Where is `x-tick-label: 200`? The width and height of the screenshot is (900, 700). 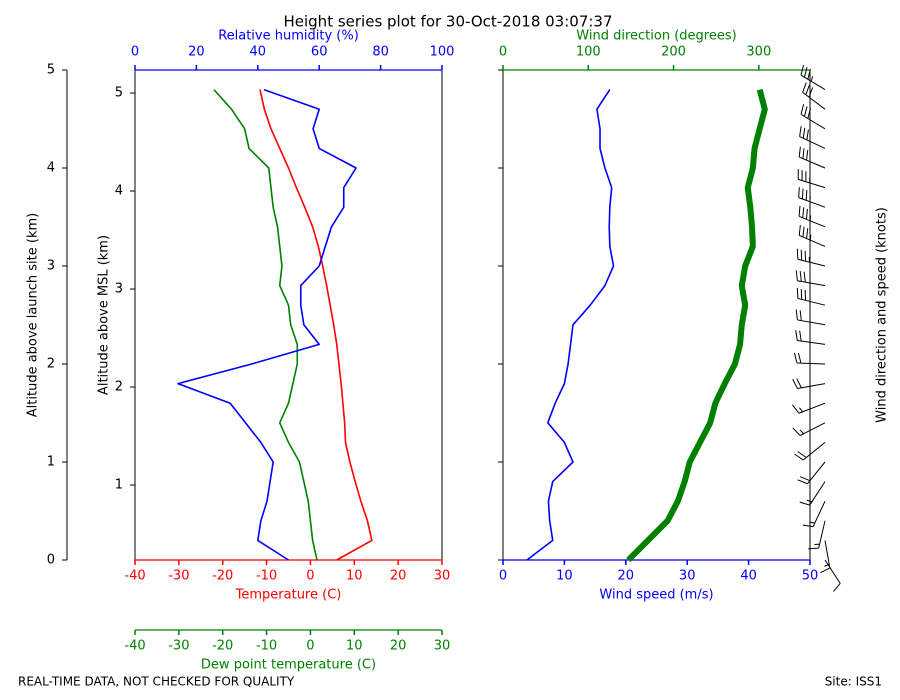
x-tick-label: 200 is located at coordinates (673, 52).